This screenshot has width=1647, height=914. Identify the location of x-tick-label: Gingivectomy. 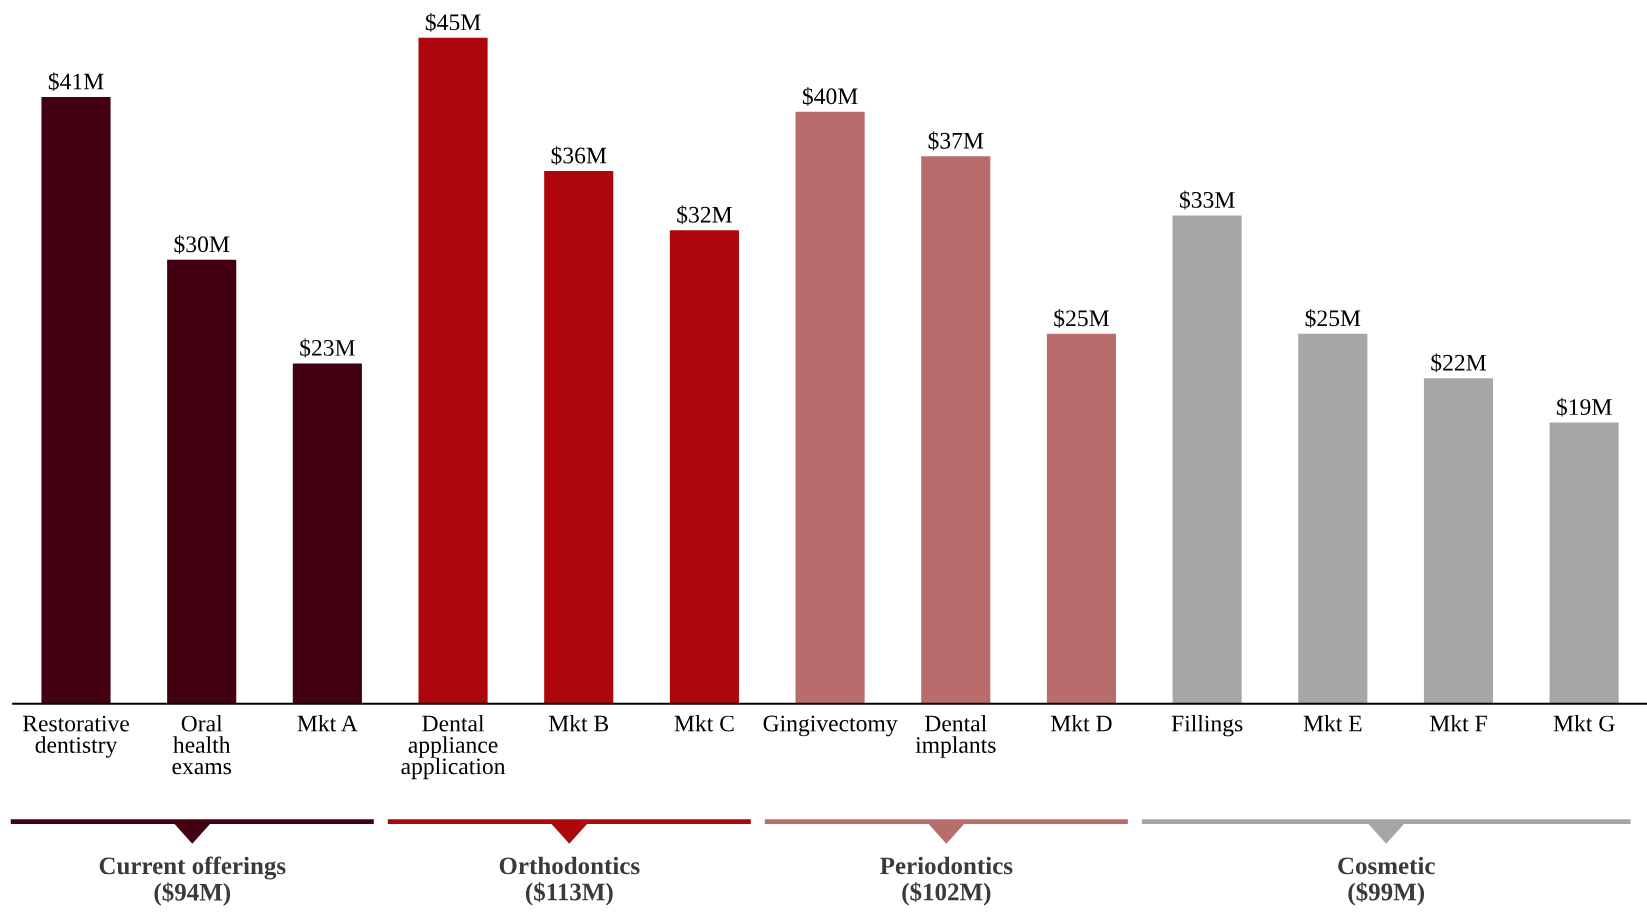
(830, 726).